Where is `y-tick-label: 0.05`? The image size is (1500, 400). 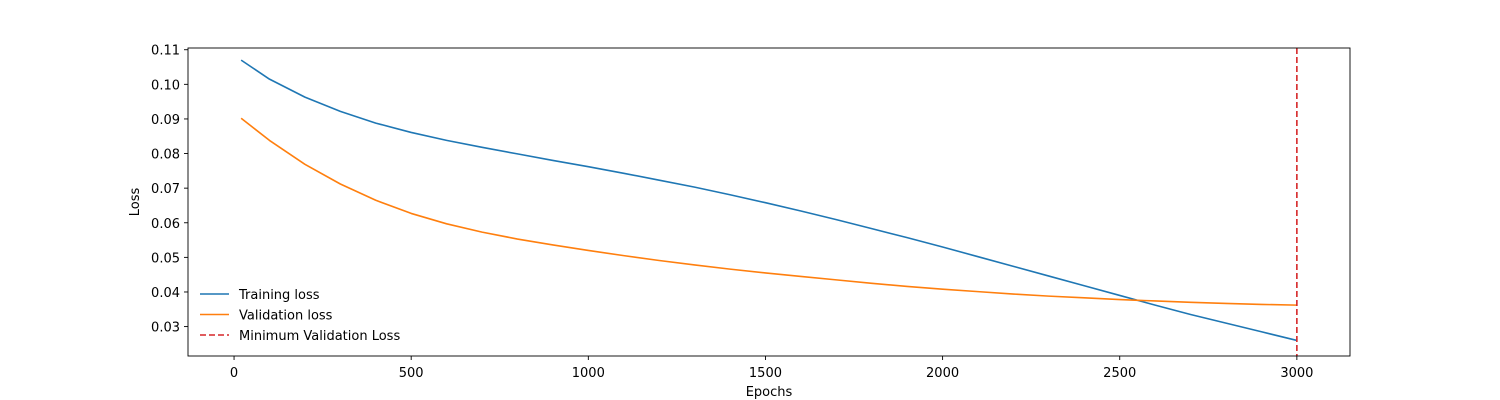
y-tick-label: 0.05 is located at coordinates (165, 258).